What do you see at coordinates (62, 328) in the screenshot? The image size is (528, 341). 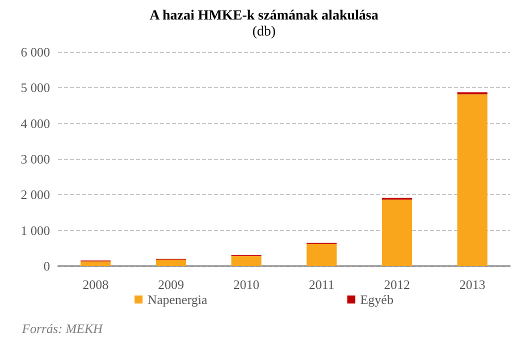 I see `text: Forrás: MEKH` at bounding box center [62, 328].